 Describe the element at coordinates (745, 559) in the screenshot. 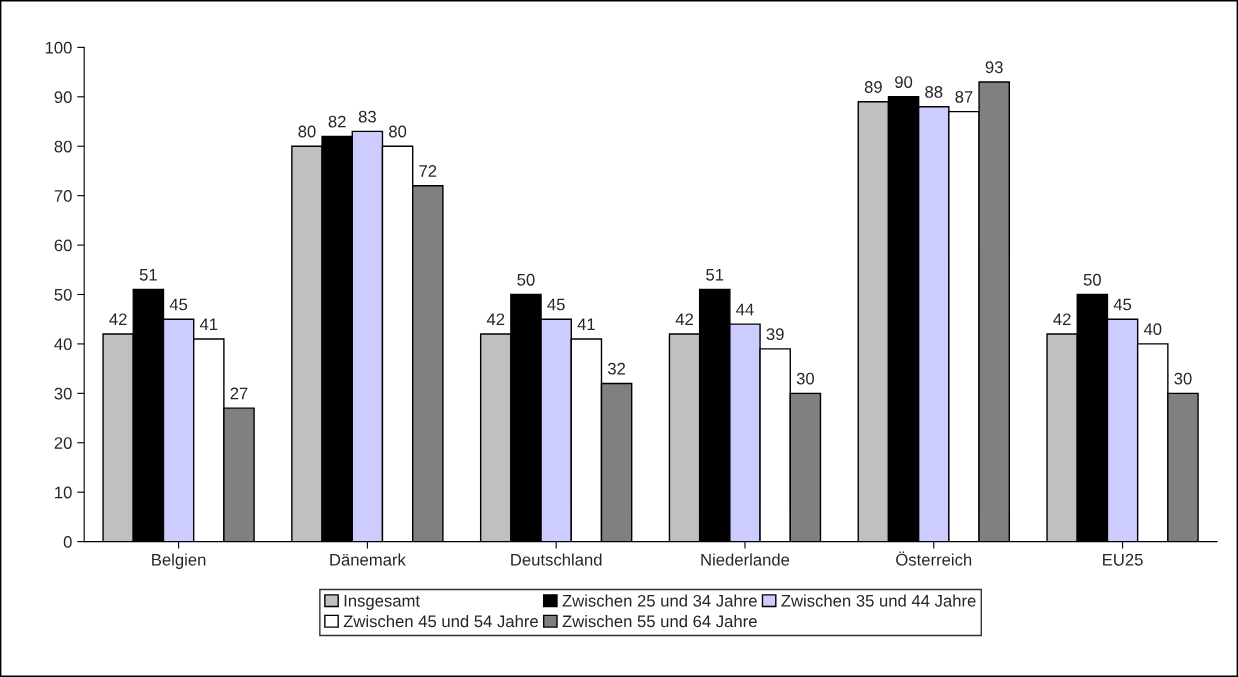

I see `x-tick-label: Niederlande` at that location.